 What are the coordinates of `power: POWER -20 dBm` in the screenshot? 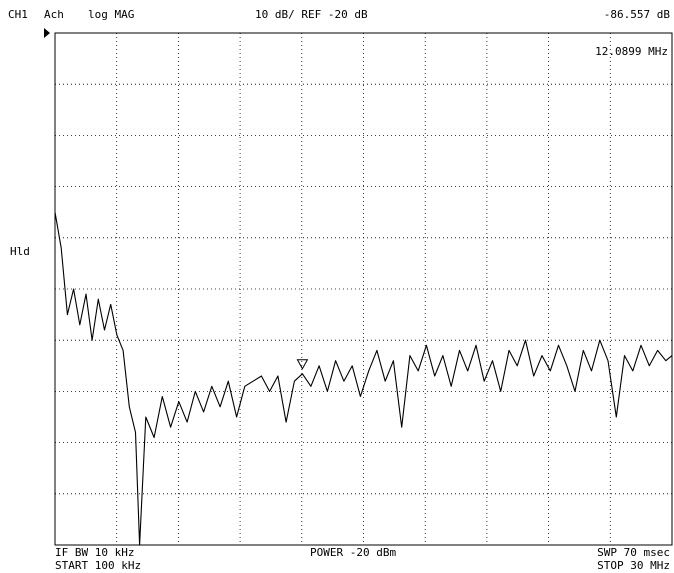 It's located at (353, 552).